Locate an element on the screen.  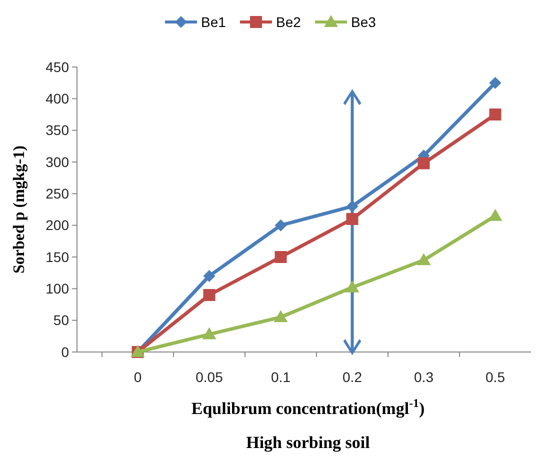
y-axis-title: Sorbed p (mgkg-1) is located at coordinates (19, 209).